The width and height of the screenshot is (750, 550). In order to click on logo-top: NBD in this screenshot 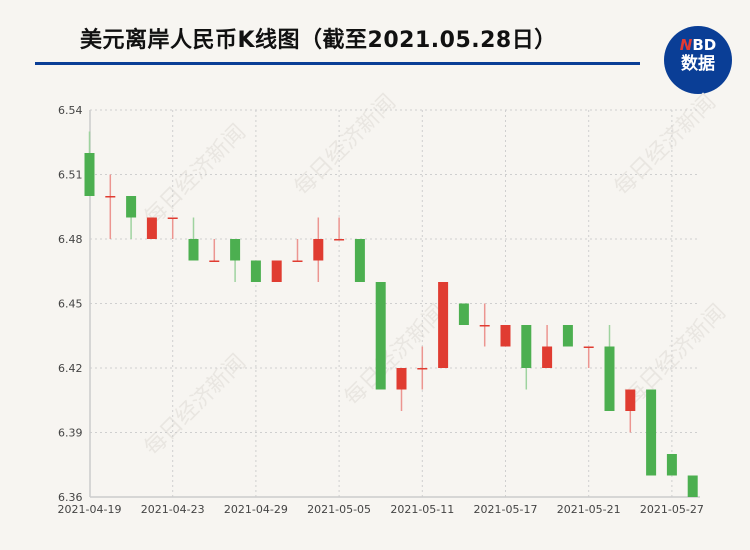, I will do `click(698, 45)`.